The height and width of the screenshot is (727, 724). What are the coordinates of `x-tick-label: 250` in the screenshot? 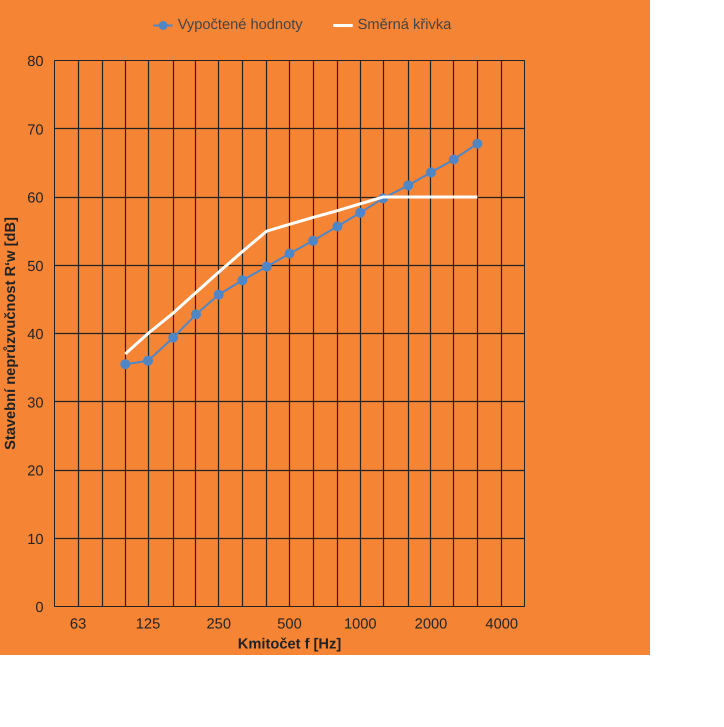 It's located at (218, 624).